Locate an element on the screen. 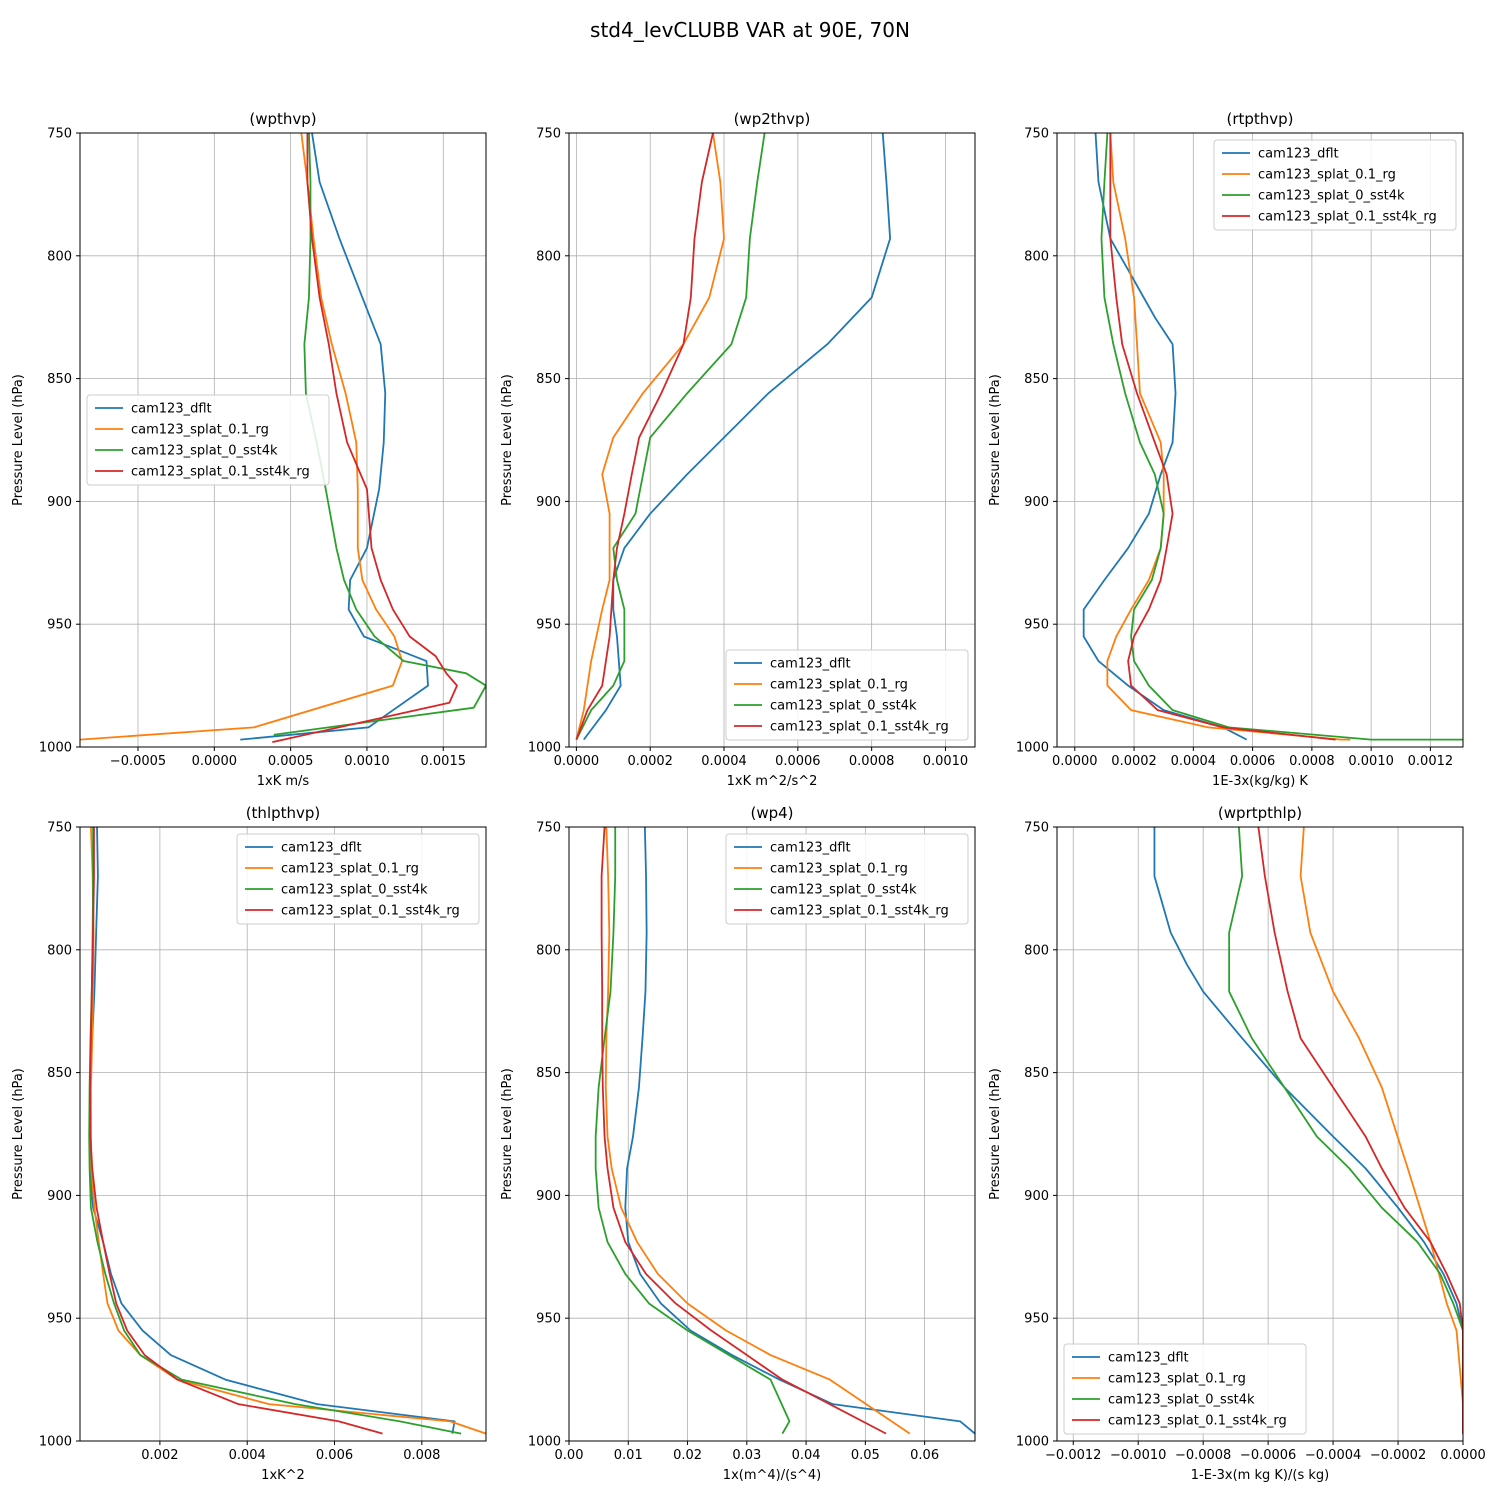 The height and width of the screenshot is (1500, 1500). x-tick-label: 0.0015 is located at coordinates (444, 761).